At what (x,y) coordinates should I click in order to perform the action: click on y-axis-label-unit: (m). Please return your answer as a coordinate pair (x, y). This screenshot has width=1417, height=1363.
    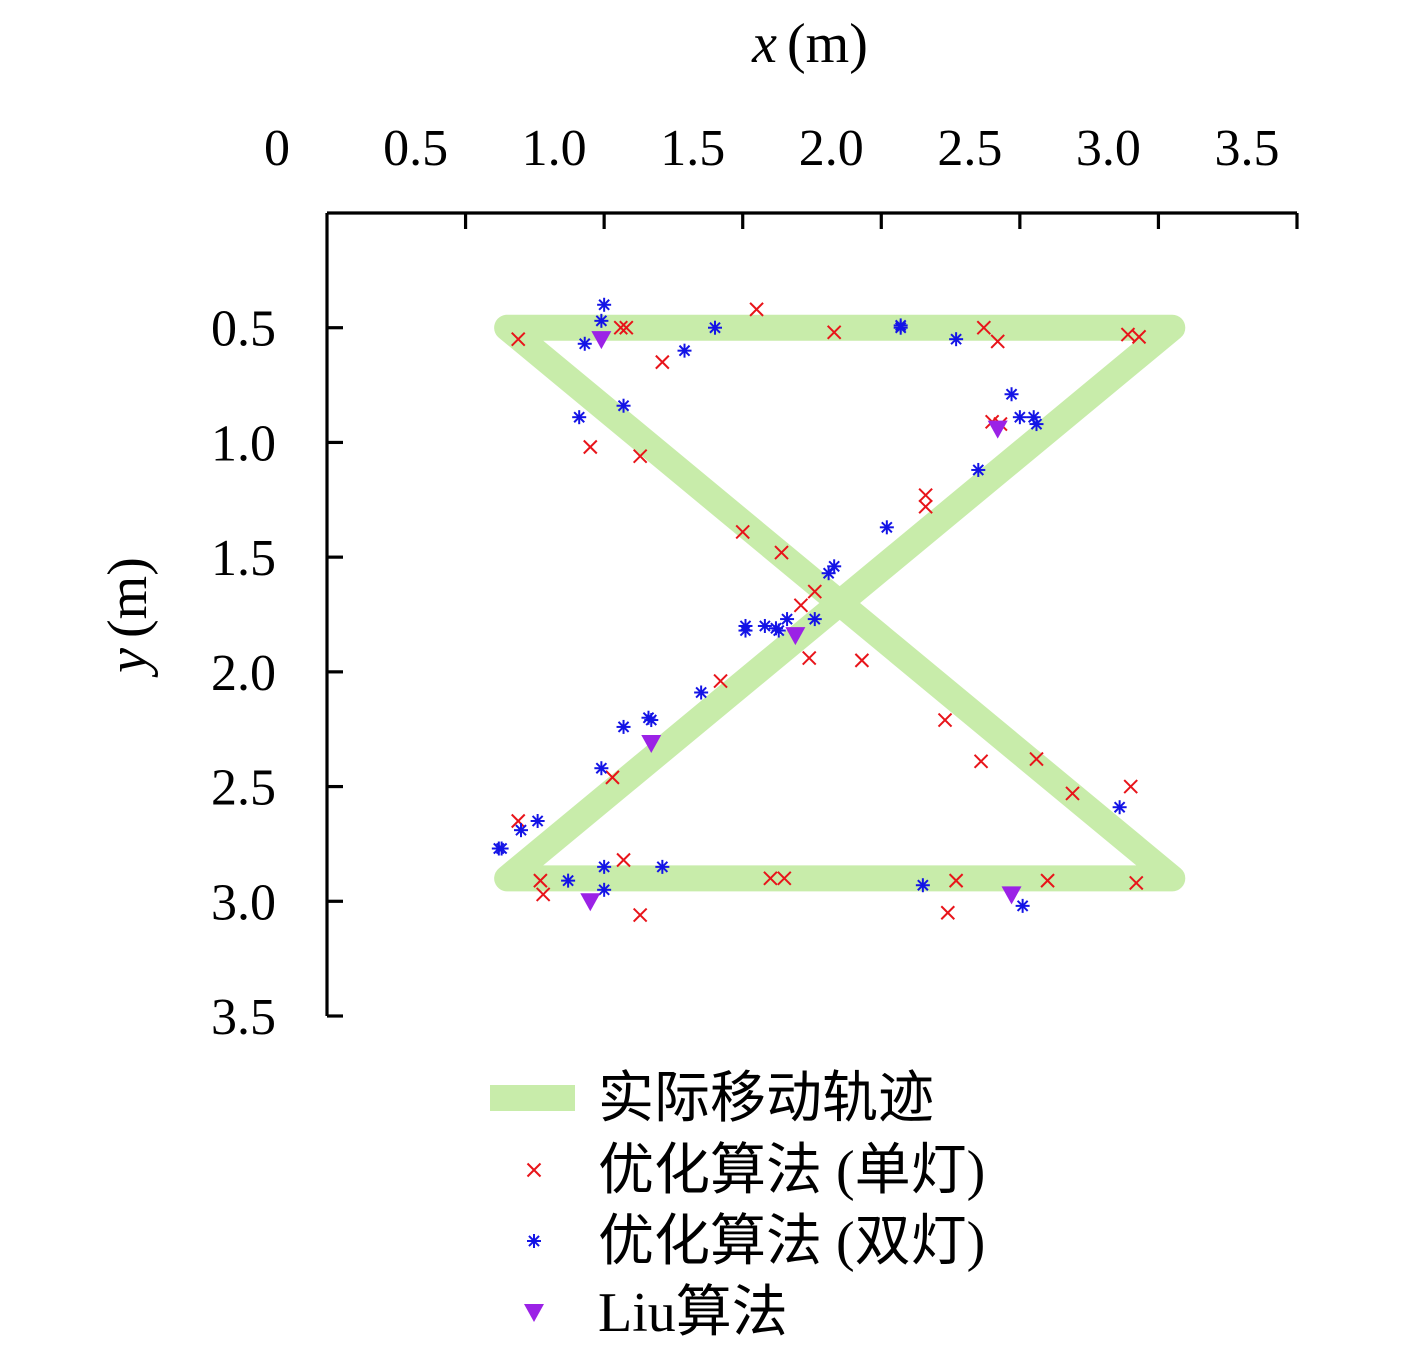
    Looking at the image, I should click on (128, 597).